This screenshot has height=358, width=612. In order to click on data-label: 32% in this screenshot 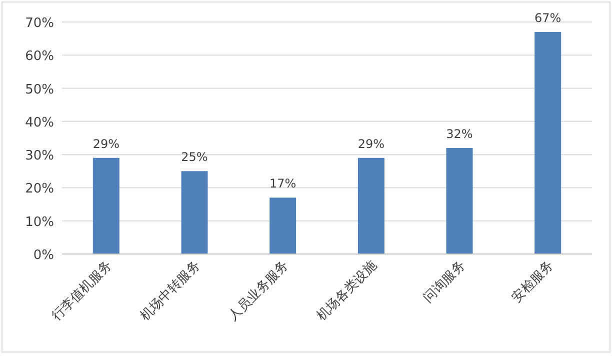, I will do `click(459, 133)`.